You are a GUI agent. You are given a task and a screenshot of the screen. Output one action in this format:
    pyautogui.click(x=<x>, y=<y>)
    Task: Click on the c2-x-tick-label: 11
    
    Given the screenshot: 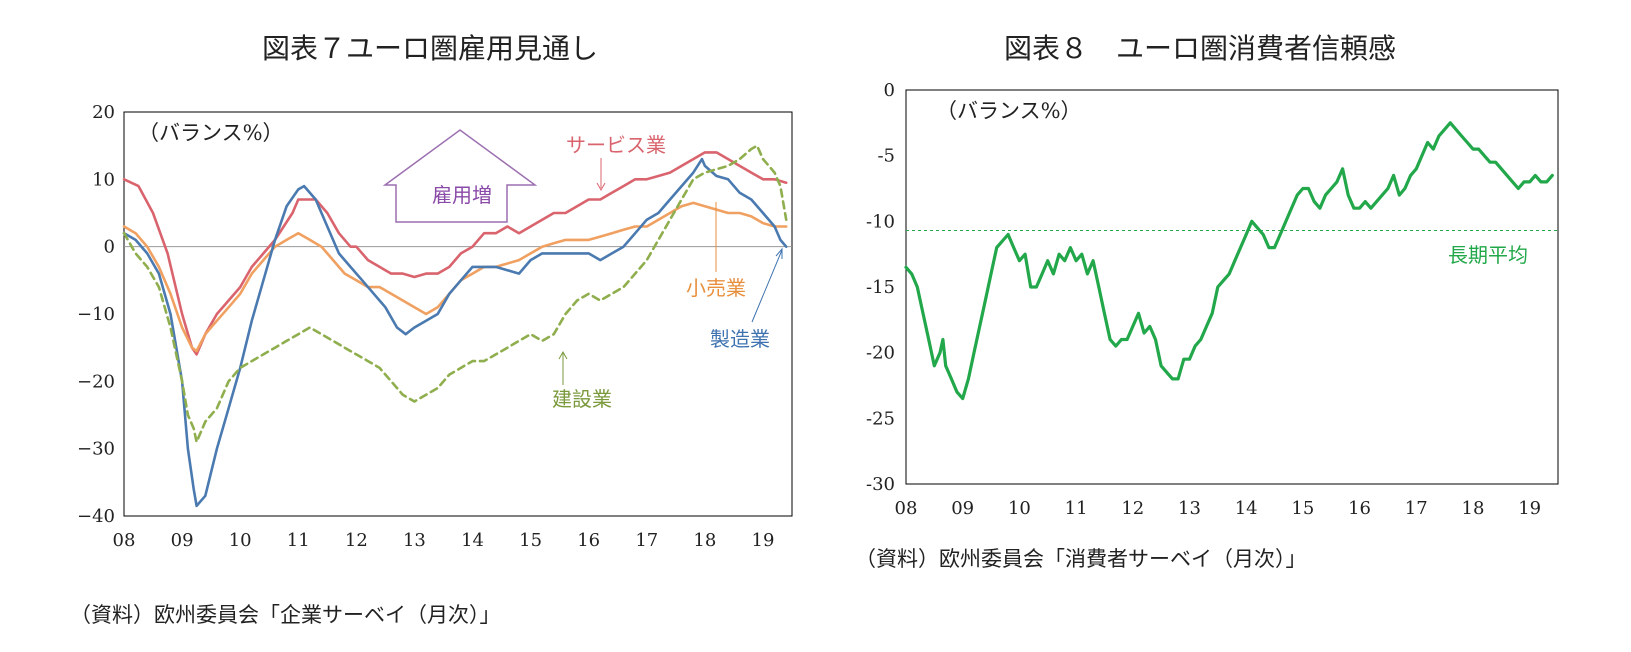 What is the action you would take?
    pyautogui.click(x=1076, y=508)
    